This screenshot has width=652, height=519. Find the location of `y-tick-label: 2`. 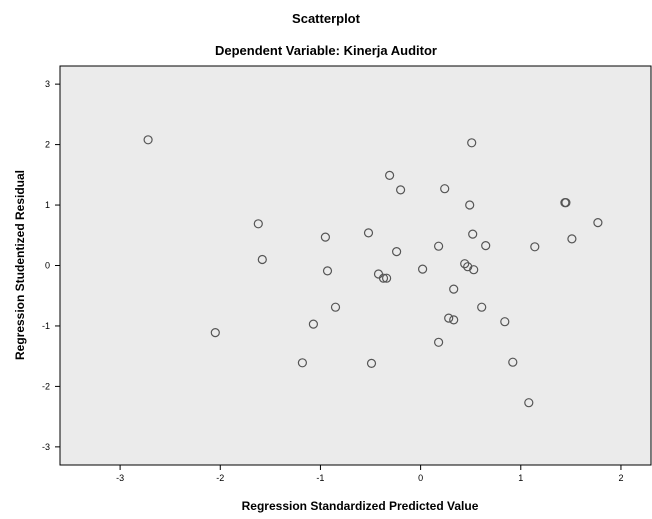

y-tick-label: 2 is located at coordinates (47, 145).